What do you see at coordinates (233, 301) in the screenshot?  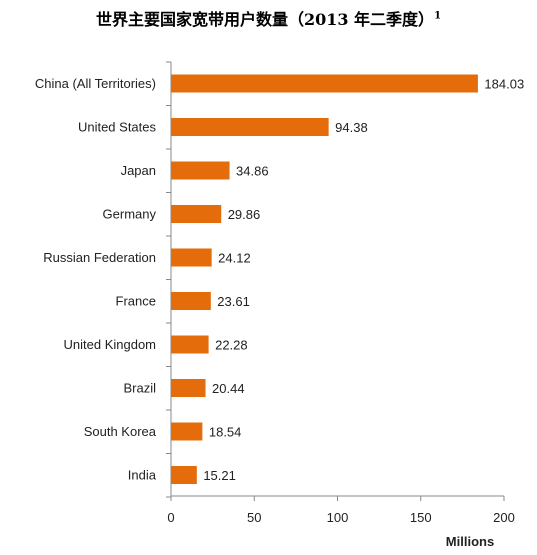 I see `data-label: 23.61` at bounding box center [233, 301].